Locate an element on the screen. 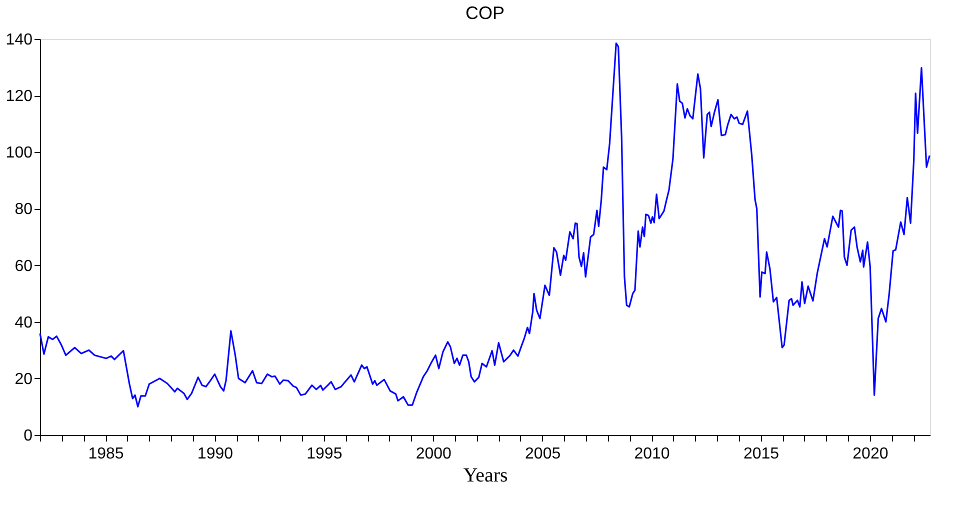 This screenshot has width=966, height=519. y-tick-label: 80 is located at coordinates (23, 209).